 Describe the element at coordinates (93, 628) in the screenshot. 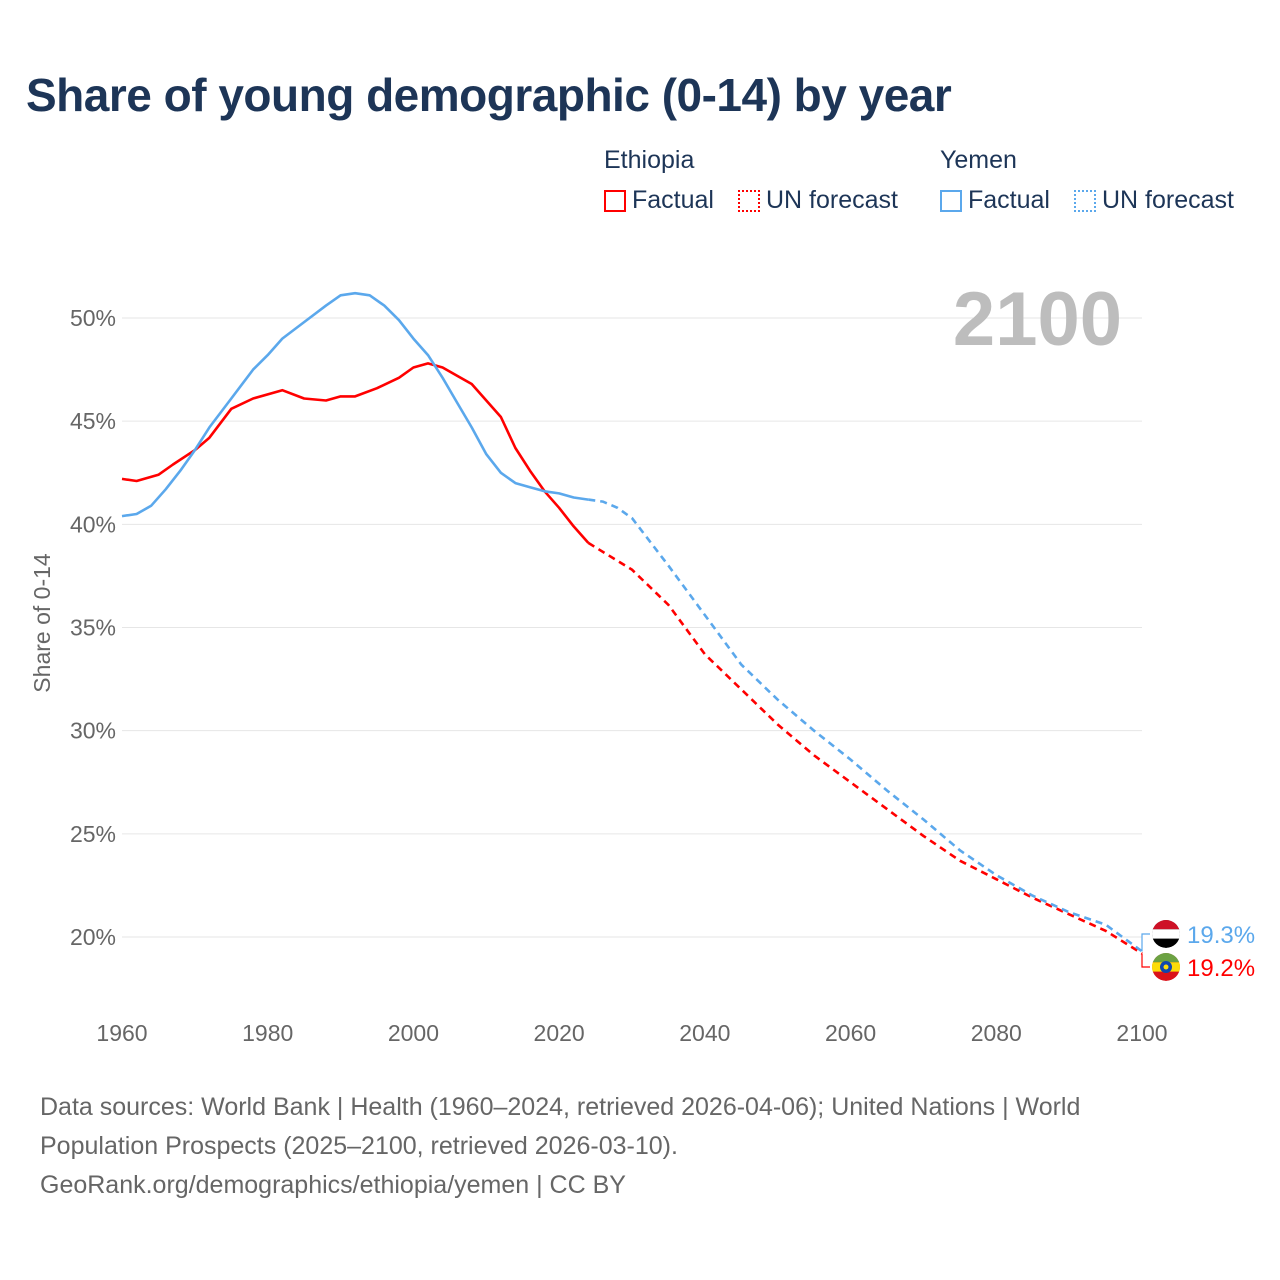

I see `y-tick-label: 35%` at that location.